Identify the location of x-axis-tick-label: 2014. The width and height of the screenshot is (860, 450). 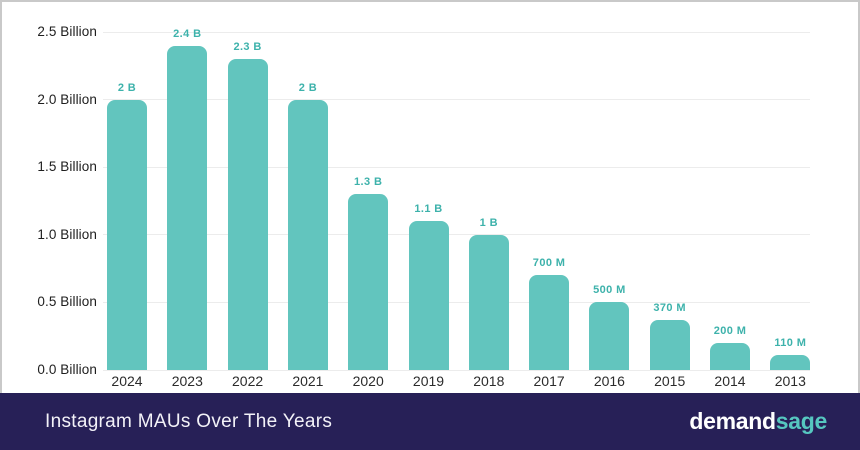
(730, 381).